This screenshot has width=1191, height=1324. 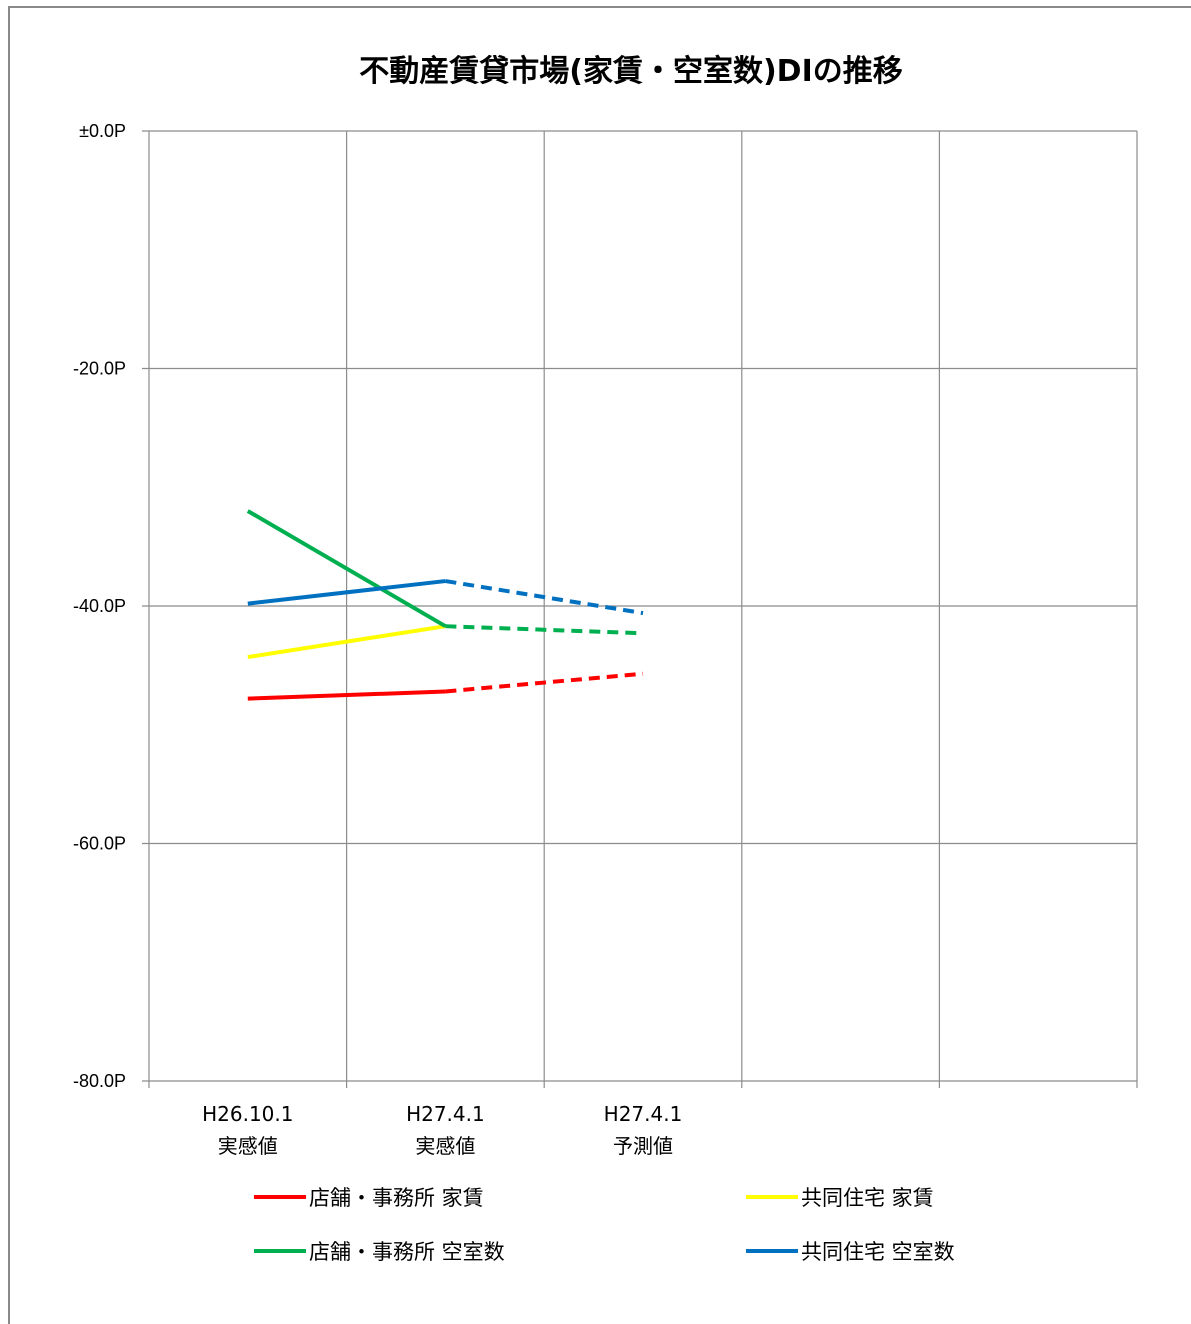 What do you see at coordinates (445, 1114) in the screenshot?
I see `x-tick-label-1-line1: H27.4.1` at bounding box center [445, 1114].